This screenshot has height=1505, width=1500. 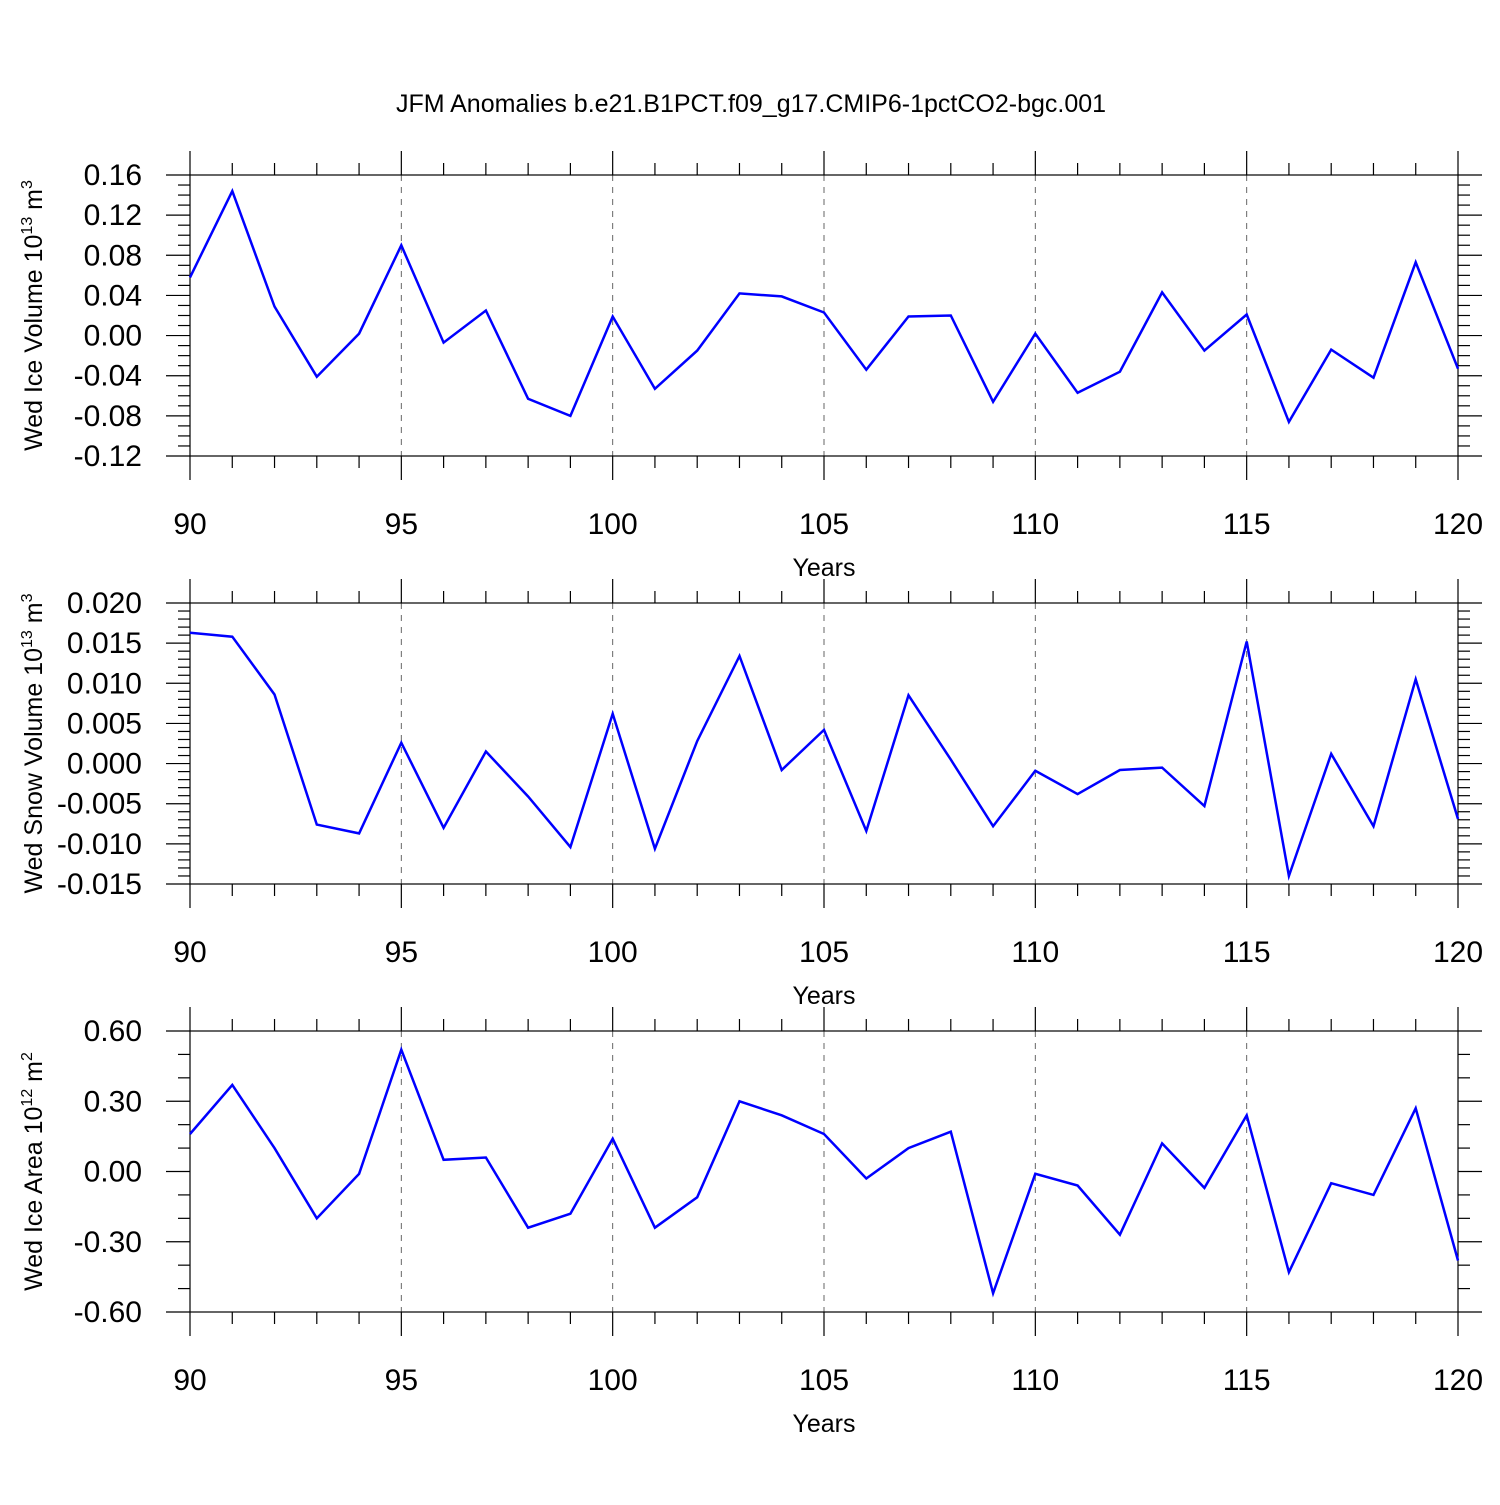 What do you see at coordinates (113, 175) in the screenshot?
I see `y-tick-label: 0.16` at bounding box center [113, 175].